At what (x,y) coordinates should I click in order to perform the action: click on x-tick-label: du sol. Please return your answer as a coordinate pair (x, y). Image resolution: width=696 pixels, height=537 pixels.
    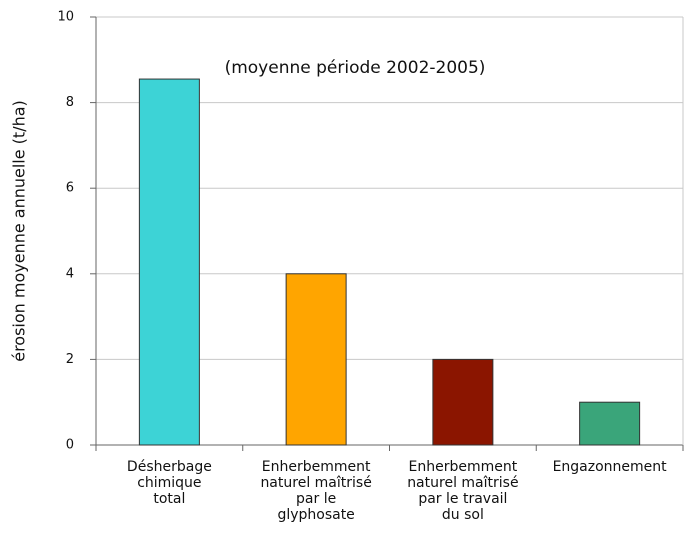
    Looking at the image, I should click on (463, 515).